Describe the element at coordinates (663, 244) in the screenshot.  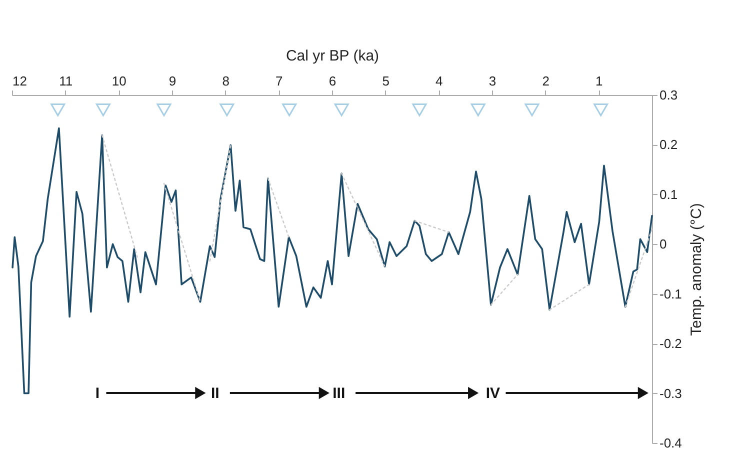
I see `y-tick-label: 0` at that location.